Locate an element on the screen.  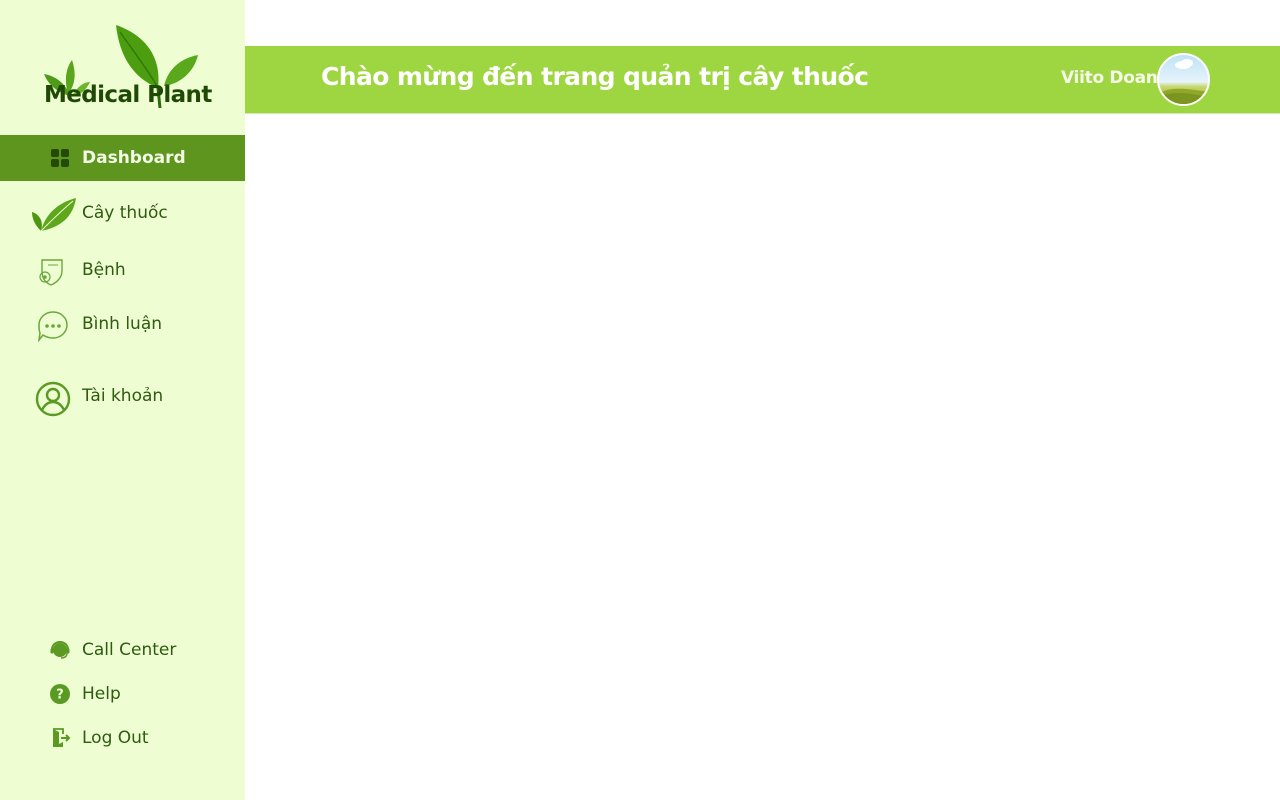
sidebar-item-log-out: Log Out is located at coordinates (122, 738).